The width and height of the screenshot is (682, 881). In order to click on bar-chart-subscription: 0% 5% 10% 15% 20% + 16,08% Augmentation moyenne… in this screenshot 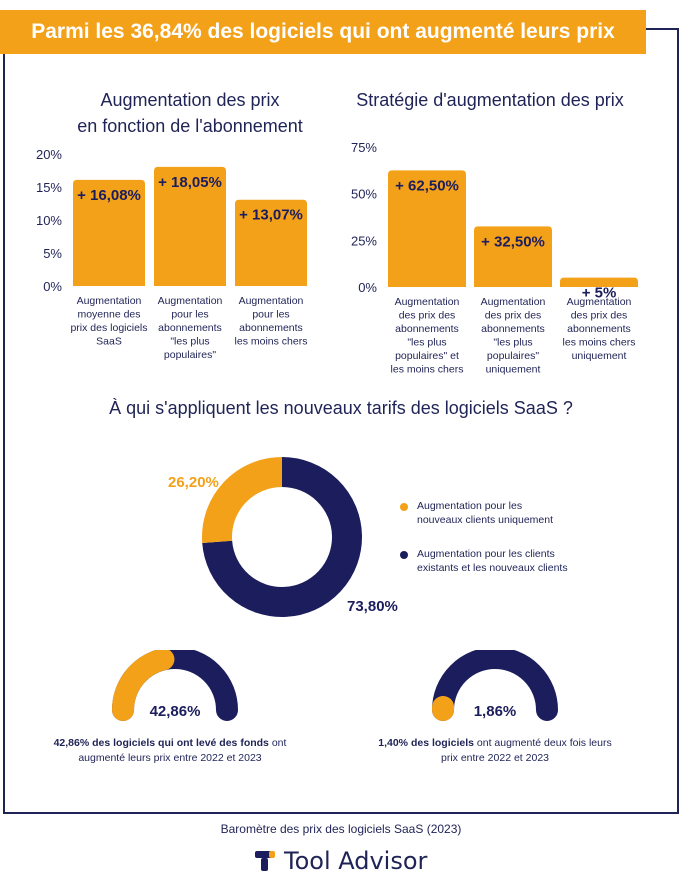, I will do `click(172, 254)`.